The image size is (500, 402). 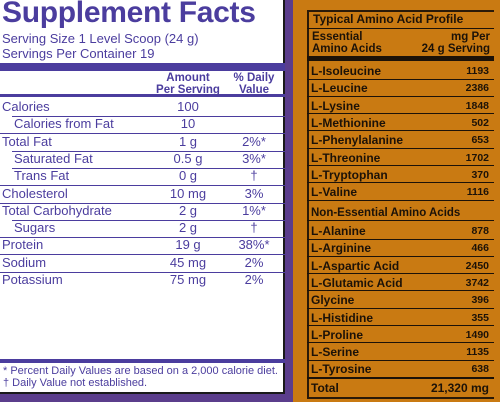 I want to click on amino-acid-mg: 355, so click(x=480, y=317).